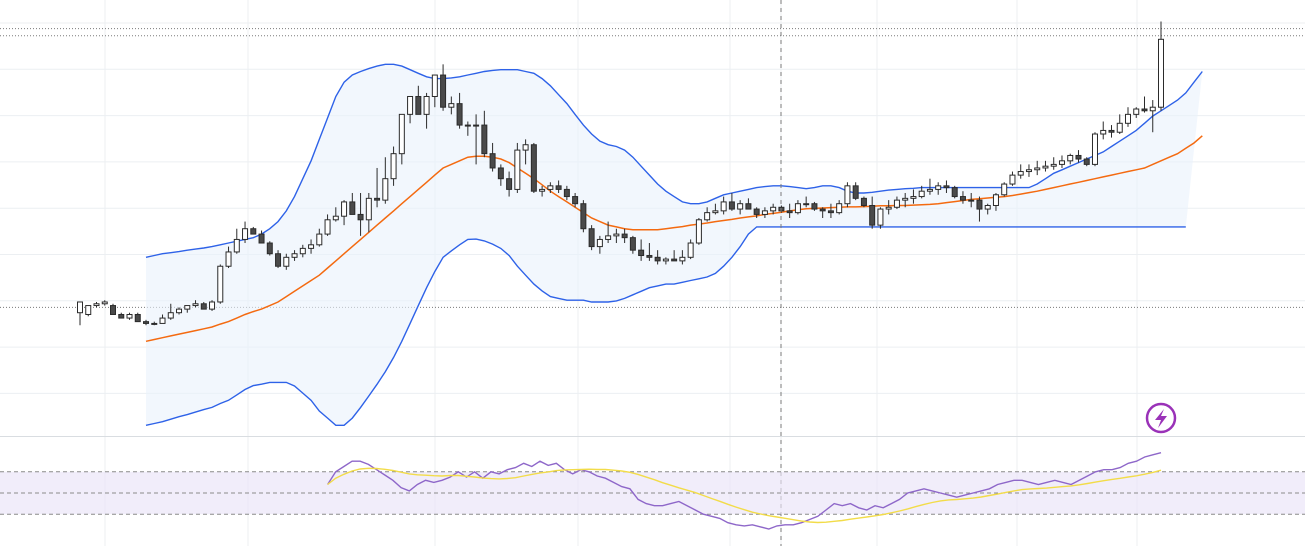 The width and height of the screenshot is (1305, 546). I want to click on oscillator-panel, so click(652, 491).